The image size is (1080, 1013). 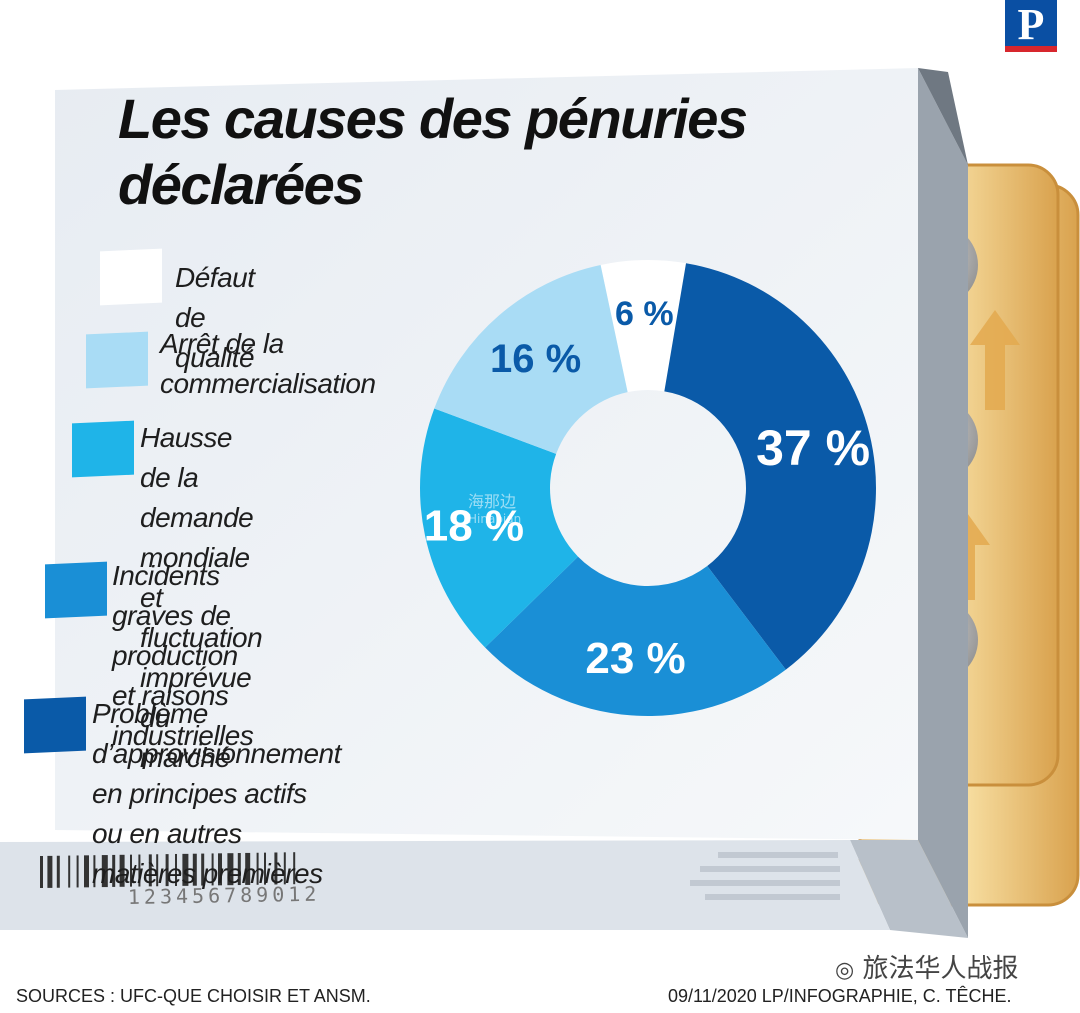 What do you see at coordinates (492, 501) in the screenshot?
I see `watermark-center-text: 海那边` at bounding box center [492, 501].